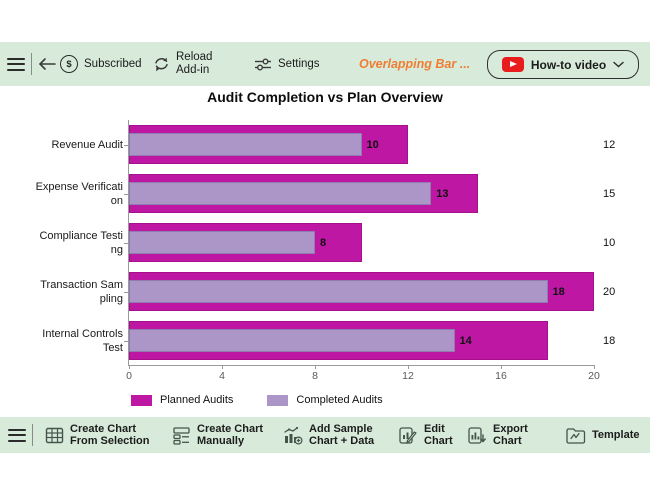  Describe the element at coordinates (263, 64) in the screenshot. I see `settings-sliders-icon` at that location.